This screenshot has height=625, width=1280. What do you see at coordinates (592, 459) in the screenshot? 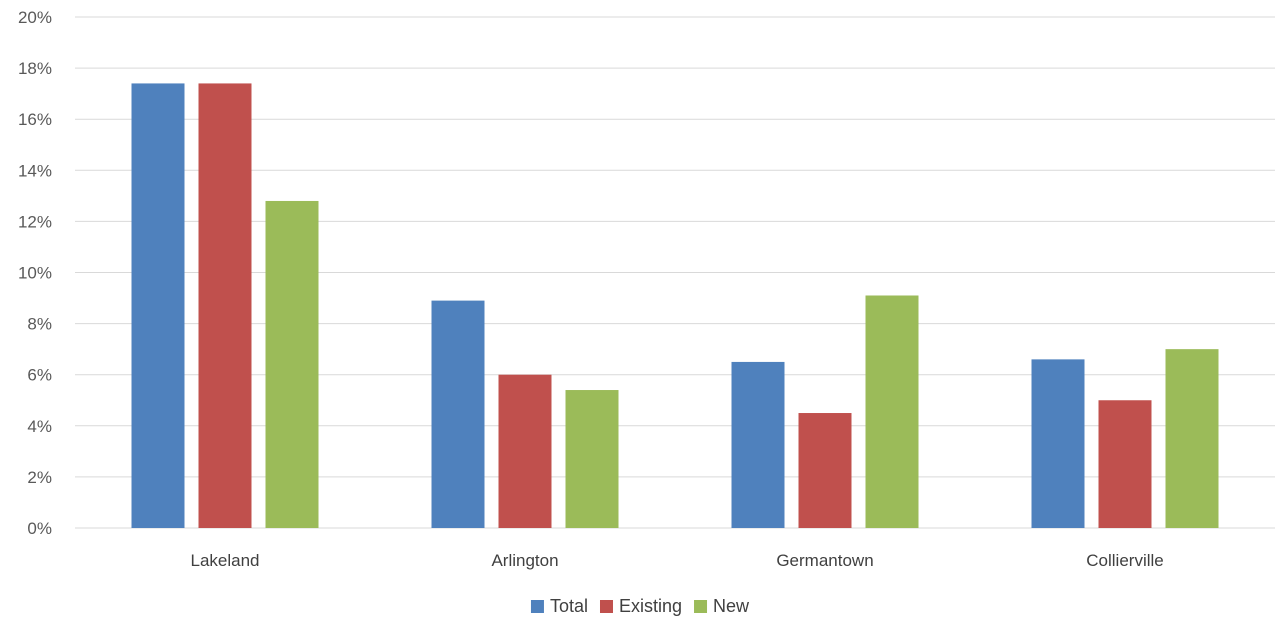
I see `bar-new-arlington` at bounding box center [592, 459].